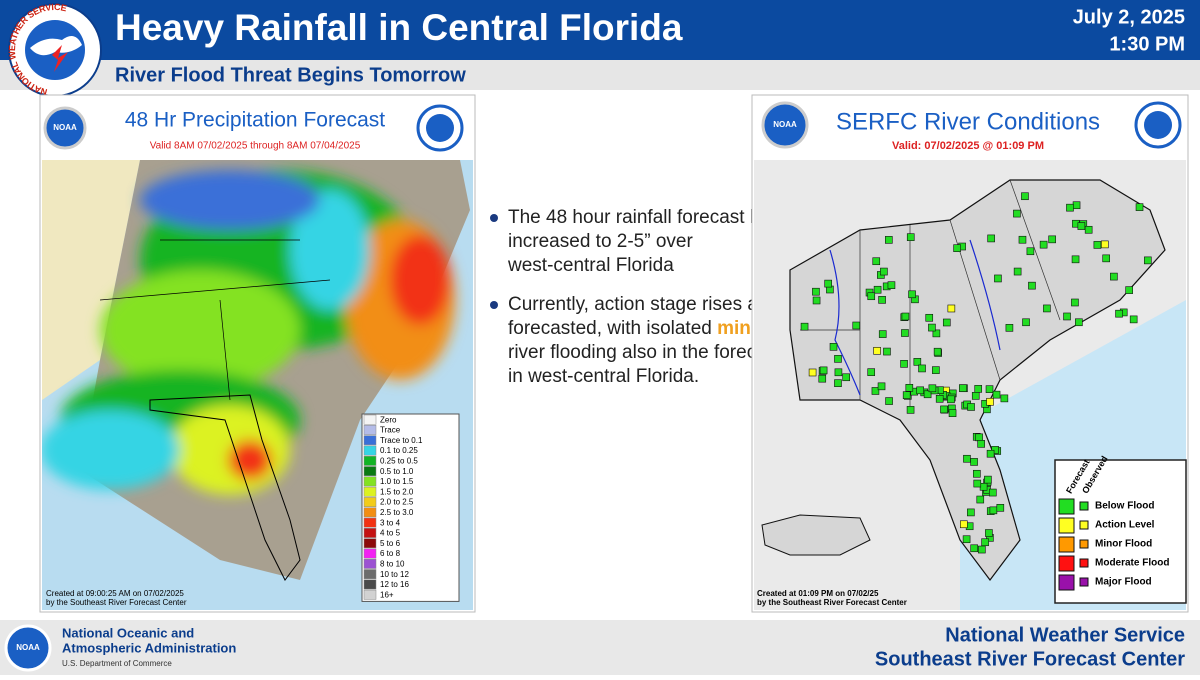  What do you see at coordinates (387, 594) in the screenshot?
I see `legend-label: 16+` at bounding box center [387, 594].